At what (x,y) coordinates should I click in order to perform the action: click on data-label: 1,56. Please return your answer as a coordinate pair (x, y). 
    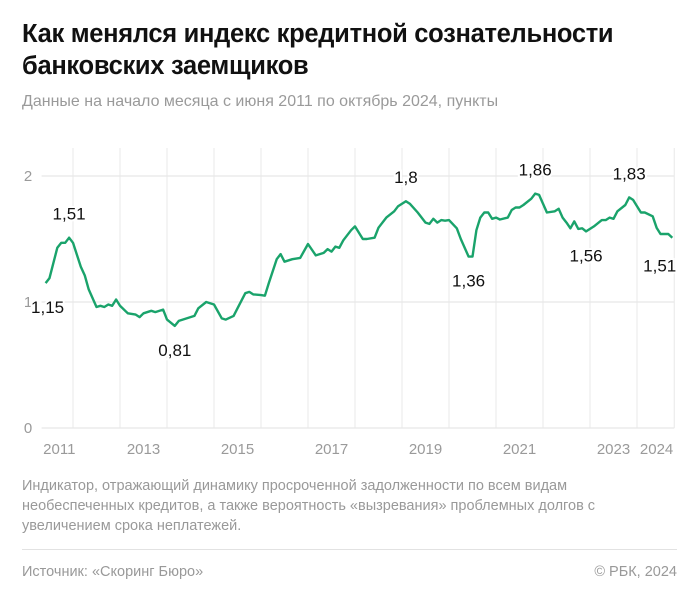
    Looking at the image, I should click on (586, 255).